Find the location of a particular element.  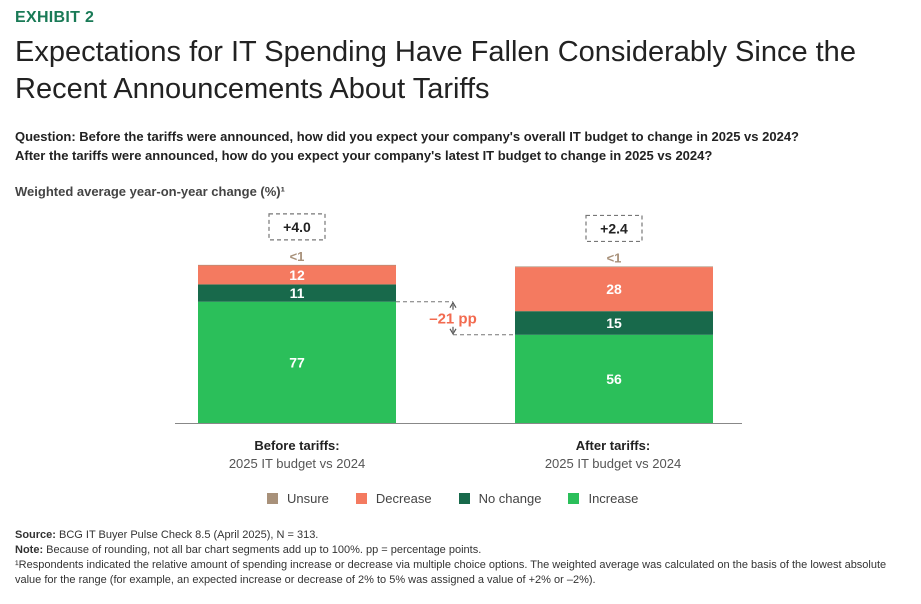

legend-swatch-no-change is located at coordinates (464, 498).